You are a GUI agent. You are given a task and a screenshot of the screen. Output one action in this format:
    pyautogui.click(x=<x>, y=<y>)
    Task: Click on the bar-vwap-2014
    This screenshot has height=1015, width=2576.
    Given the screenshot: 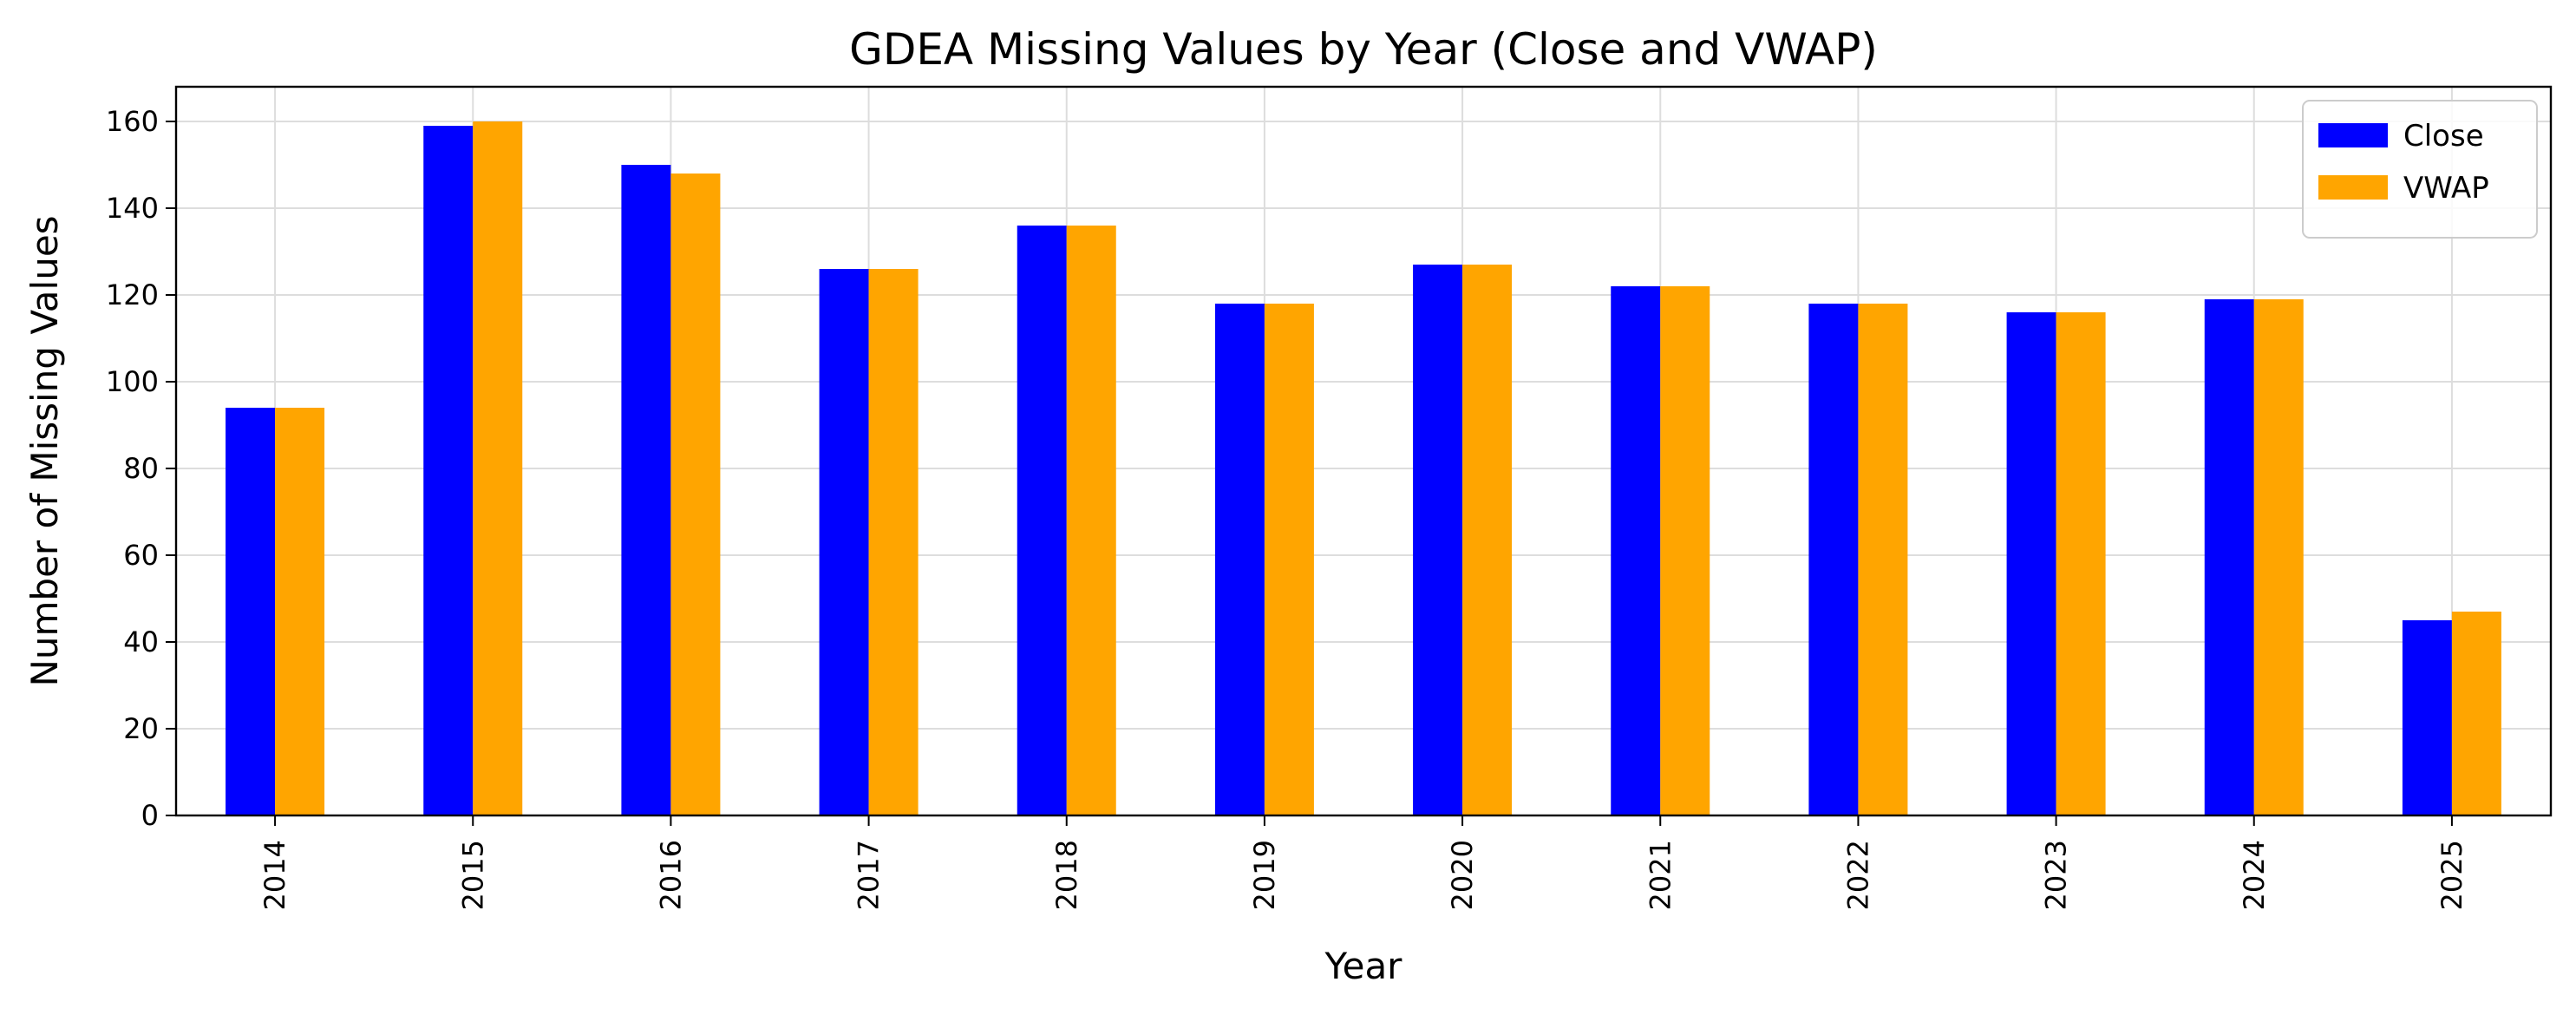 What is the action you would take?
    pyautogui.click(x=300, y=611)
    